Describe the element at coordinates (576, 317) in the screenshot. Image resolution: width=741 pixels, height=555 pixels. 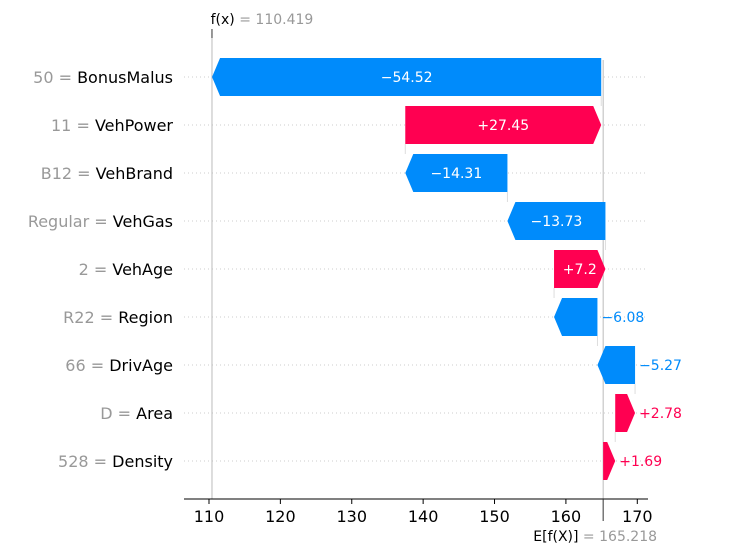
I see `bar-region` at that location.